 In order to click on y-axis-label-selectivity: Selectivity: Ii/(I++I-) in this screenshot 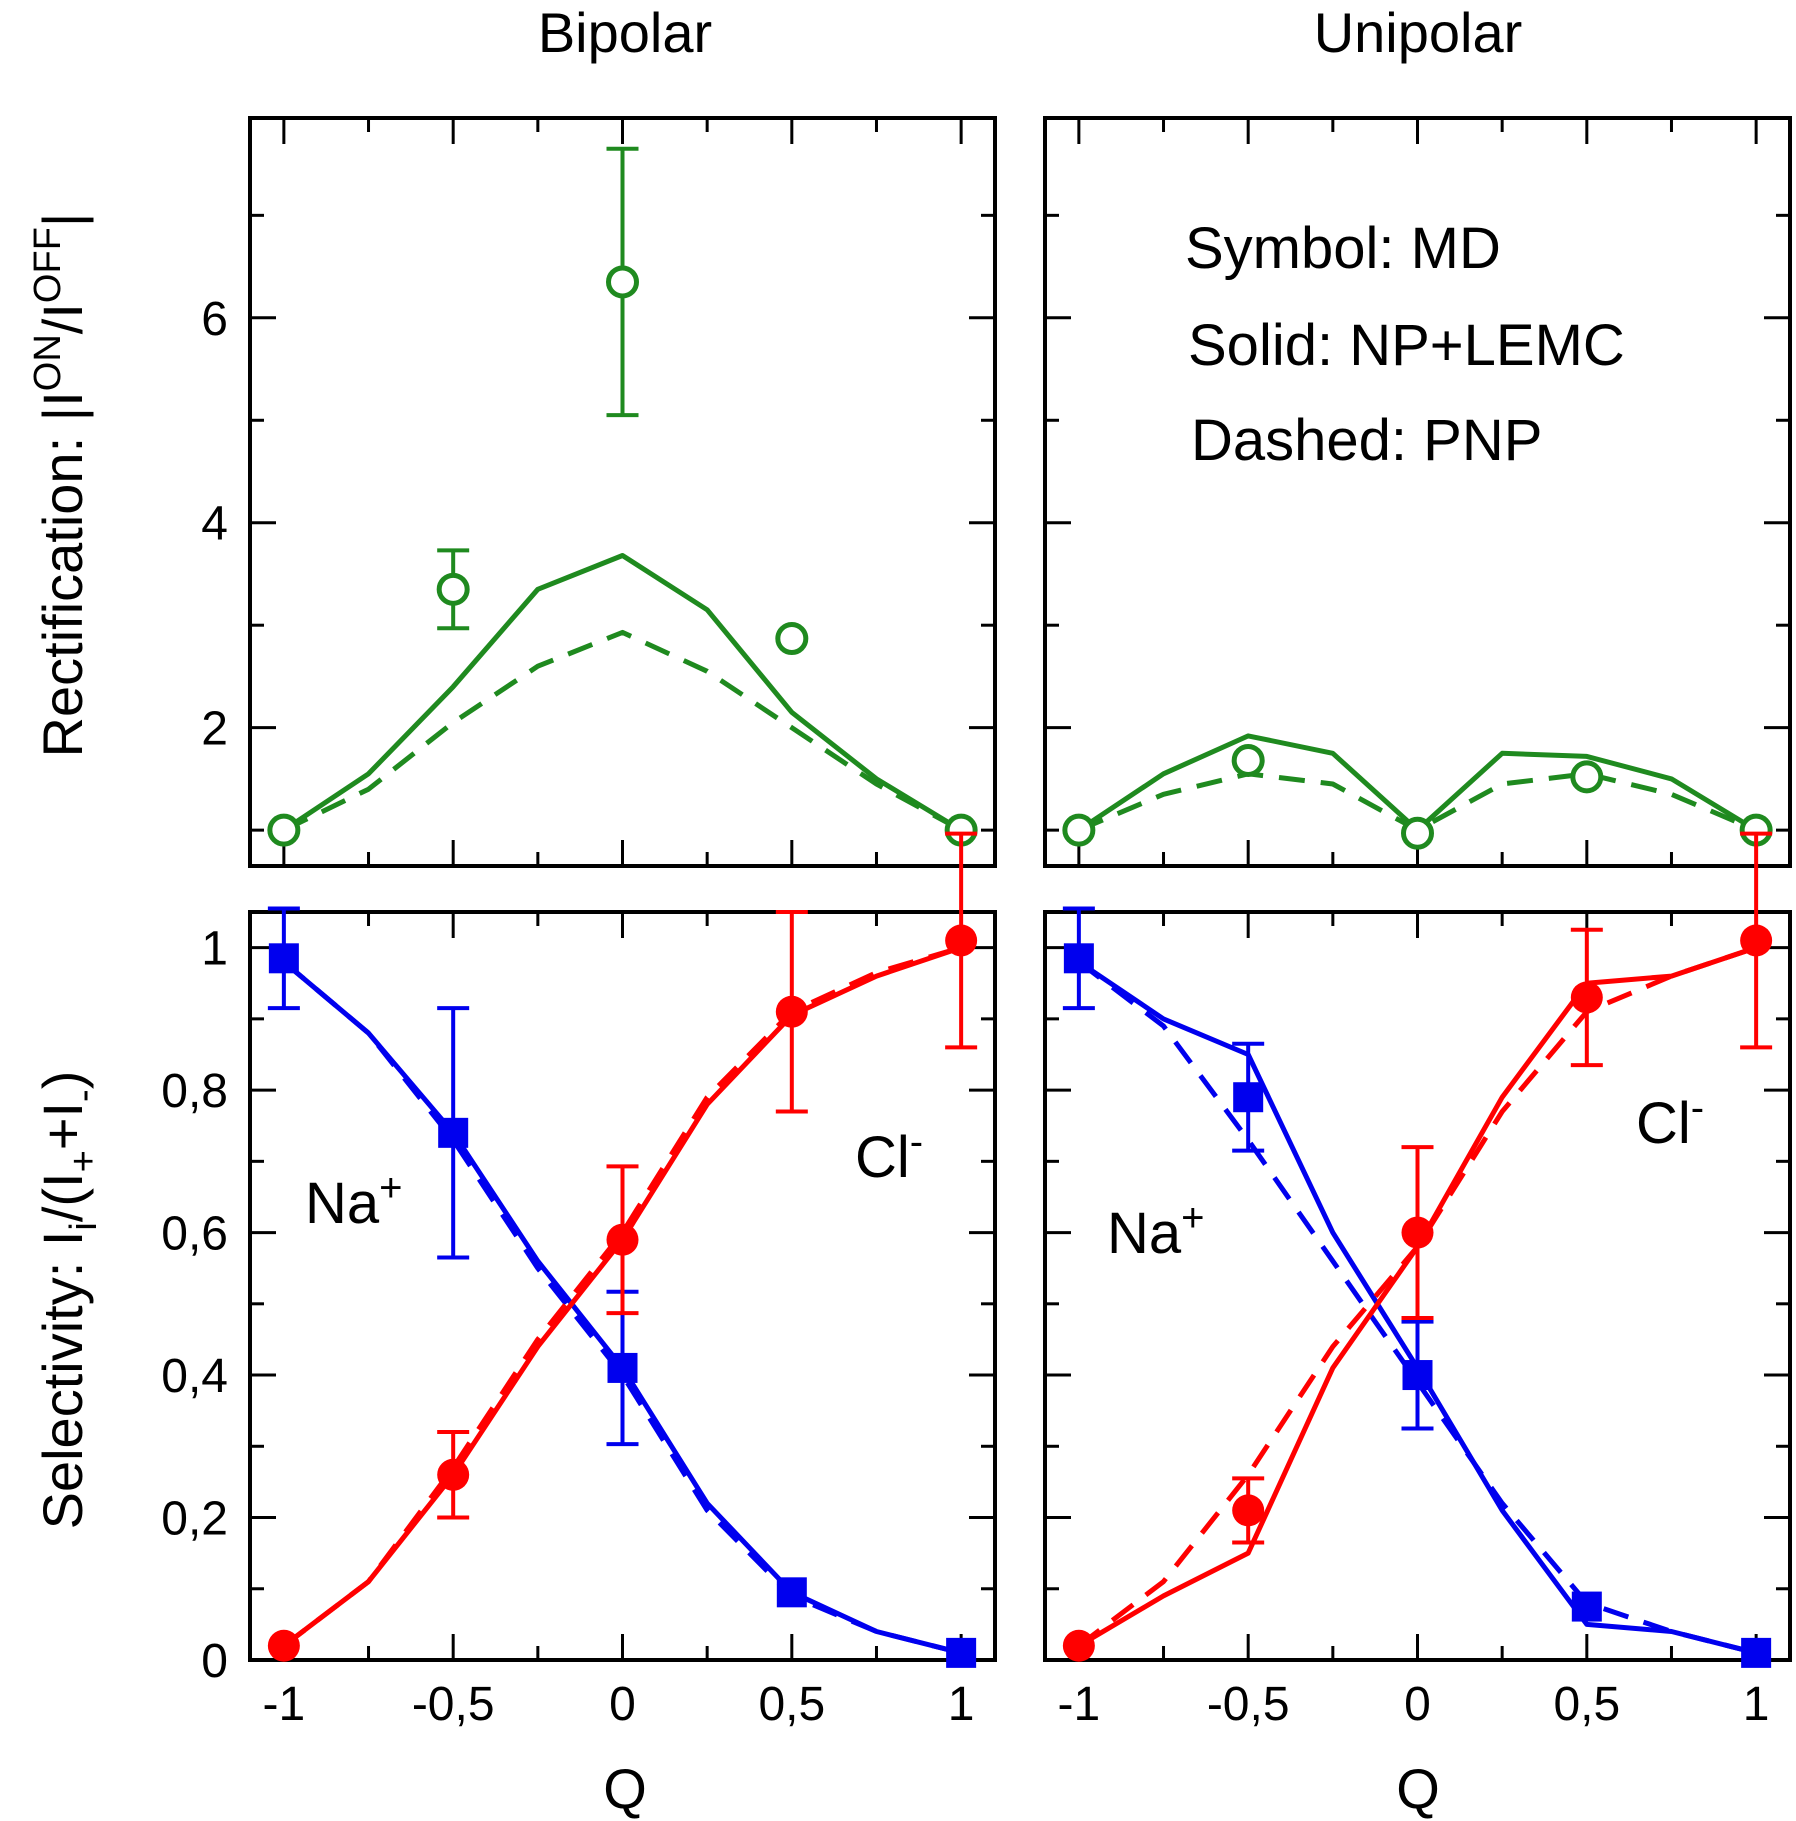, I will do `click(68, 1300)`.